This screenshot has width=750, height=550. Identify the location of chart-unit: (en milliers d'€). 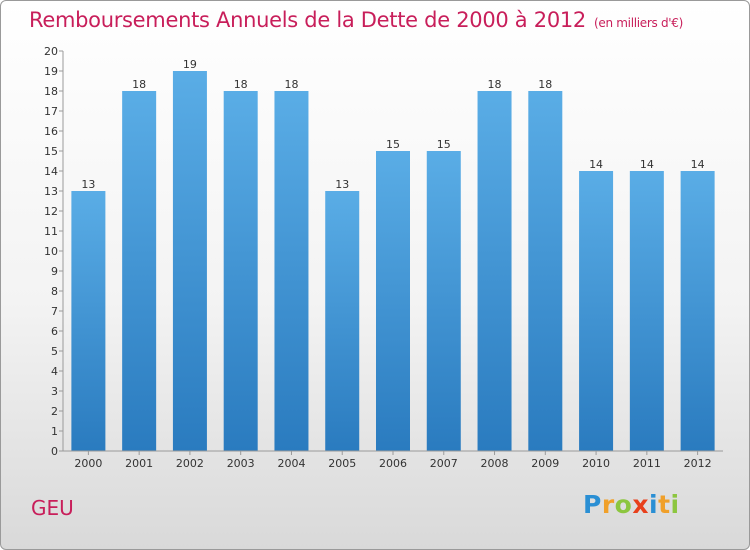
(639, 23).